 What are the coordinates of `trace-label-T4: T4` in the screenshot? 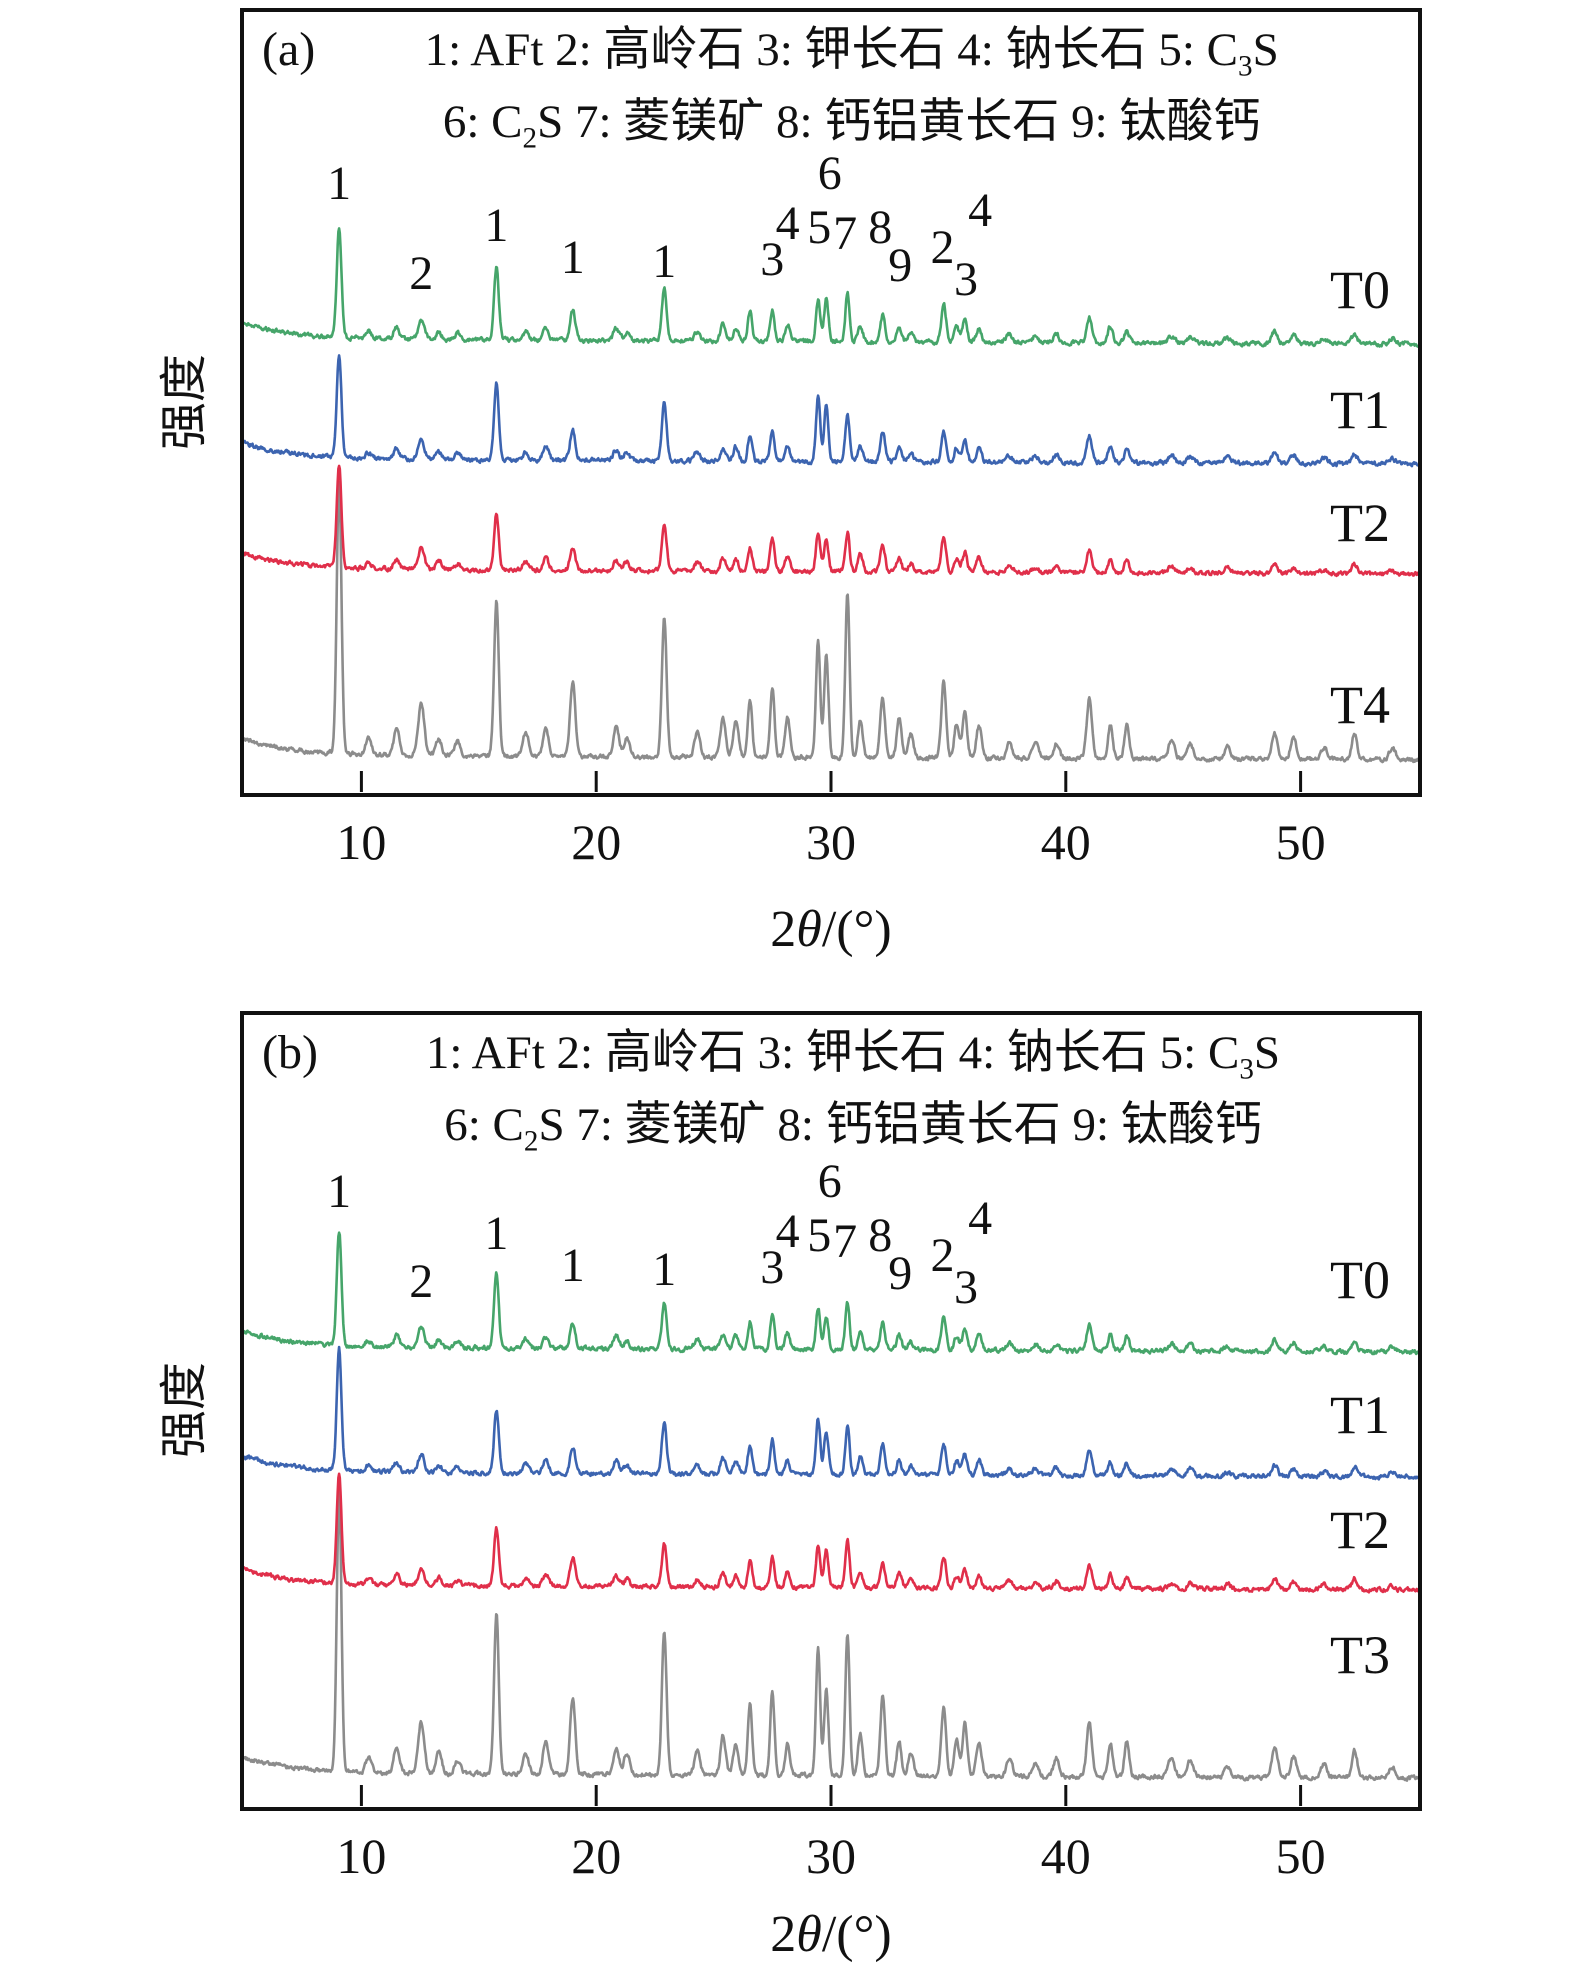 It's located at (1360, 705).